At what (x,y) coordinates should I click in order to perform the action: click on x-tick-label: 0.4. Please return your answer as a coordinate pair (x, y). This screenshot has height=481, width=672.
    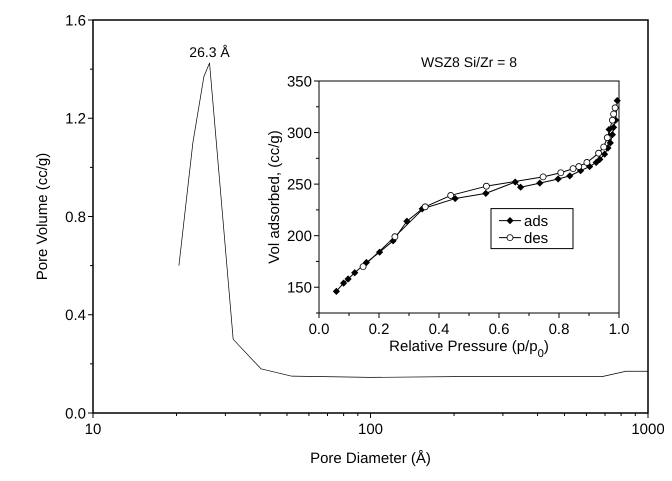
    Looking at the image, I should click on (439, 329).